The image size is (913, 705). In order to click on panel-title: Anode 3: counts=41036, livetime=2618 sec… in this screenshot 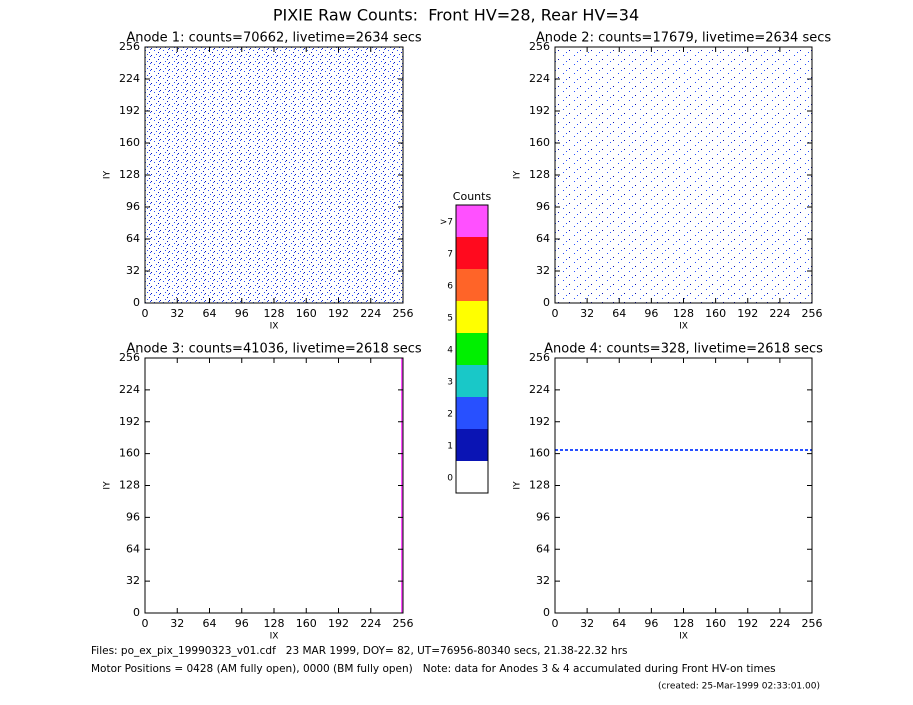, I will do `click(274, 349)`.